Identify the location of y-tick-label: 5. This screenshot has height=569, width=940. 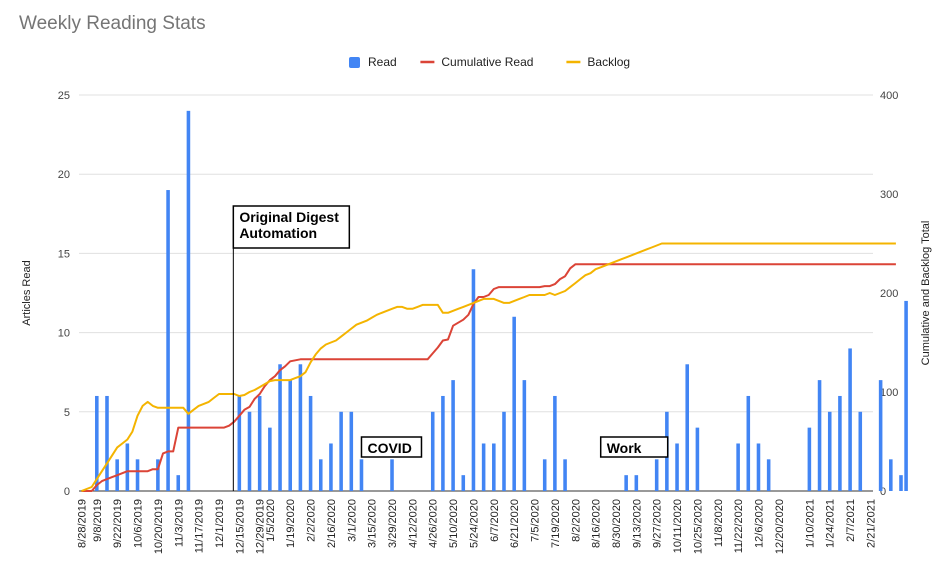
(67, 413).